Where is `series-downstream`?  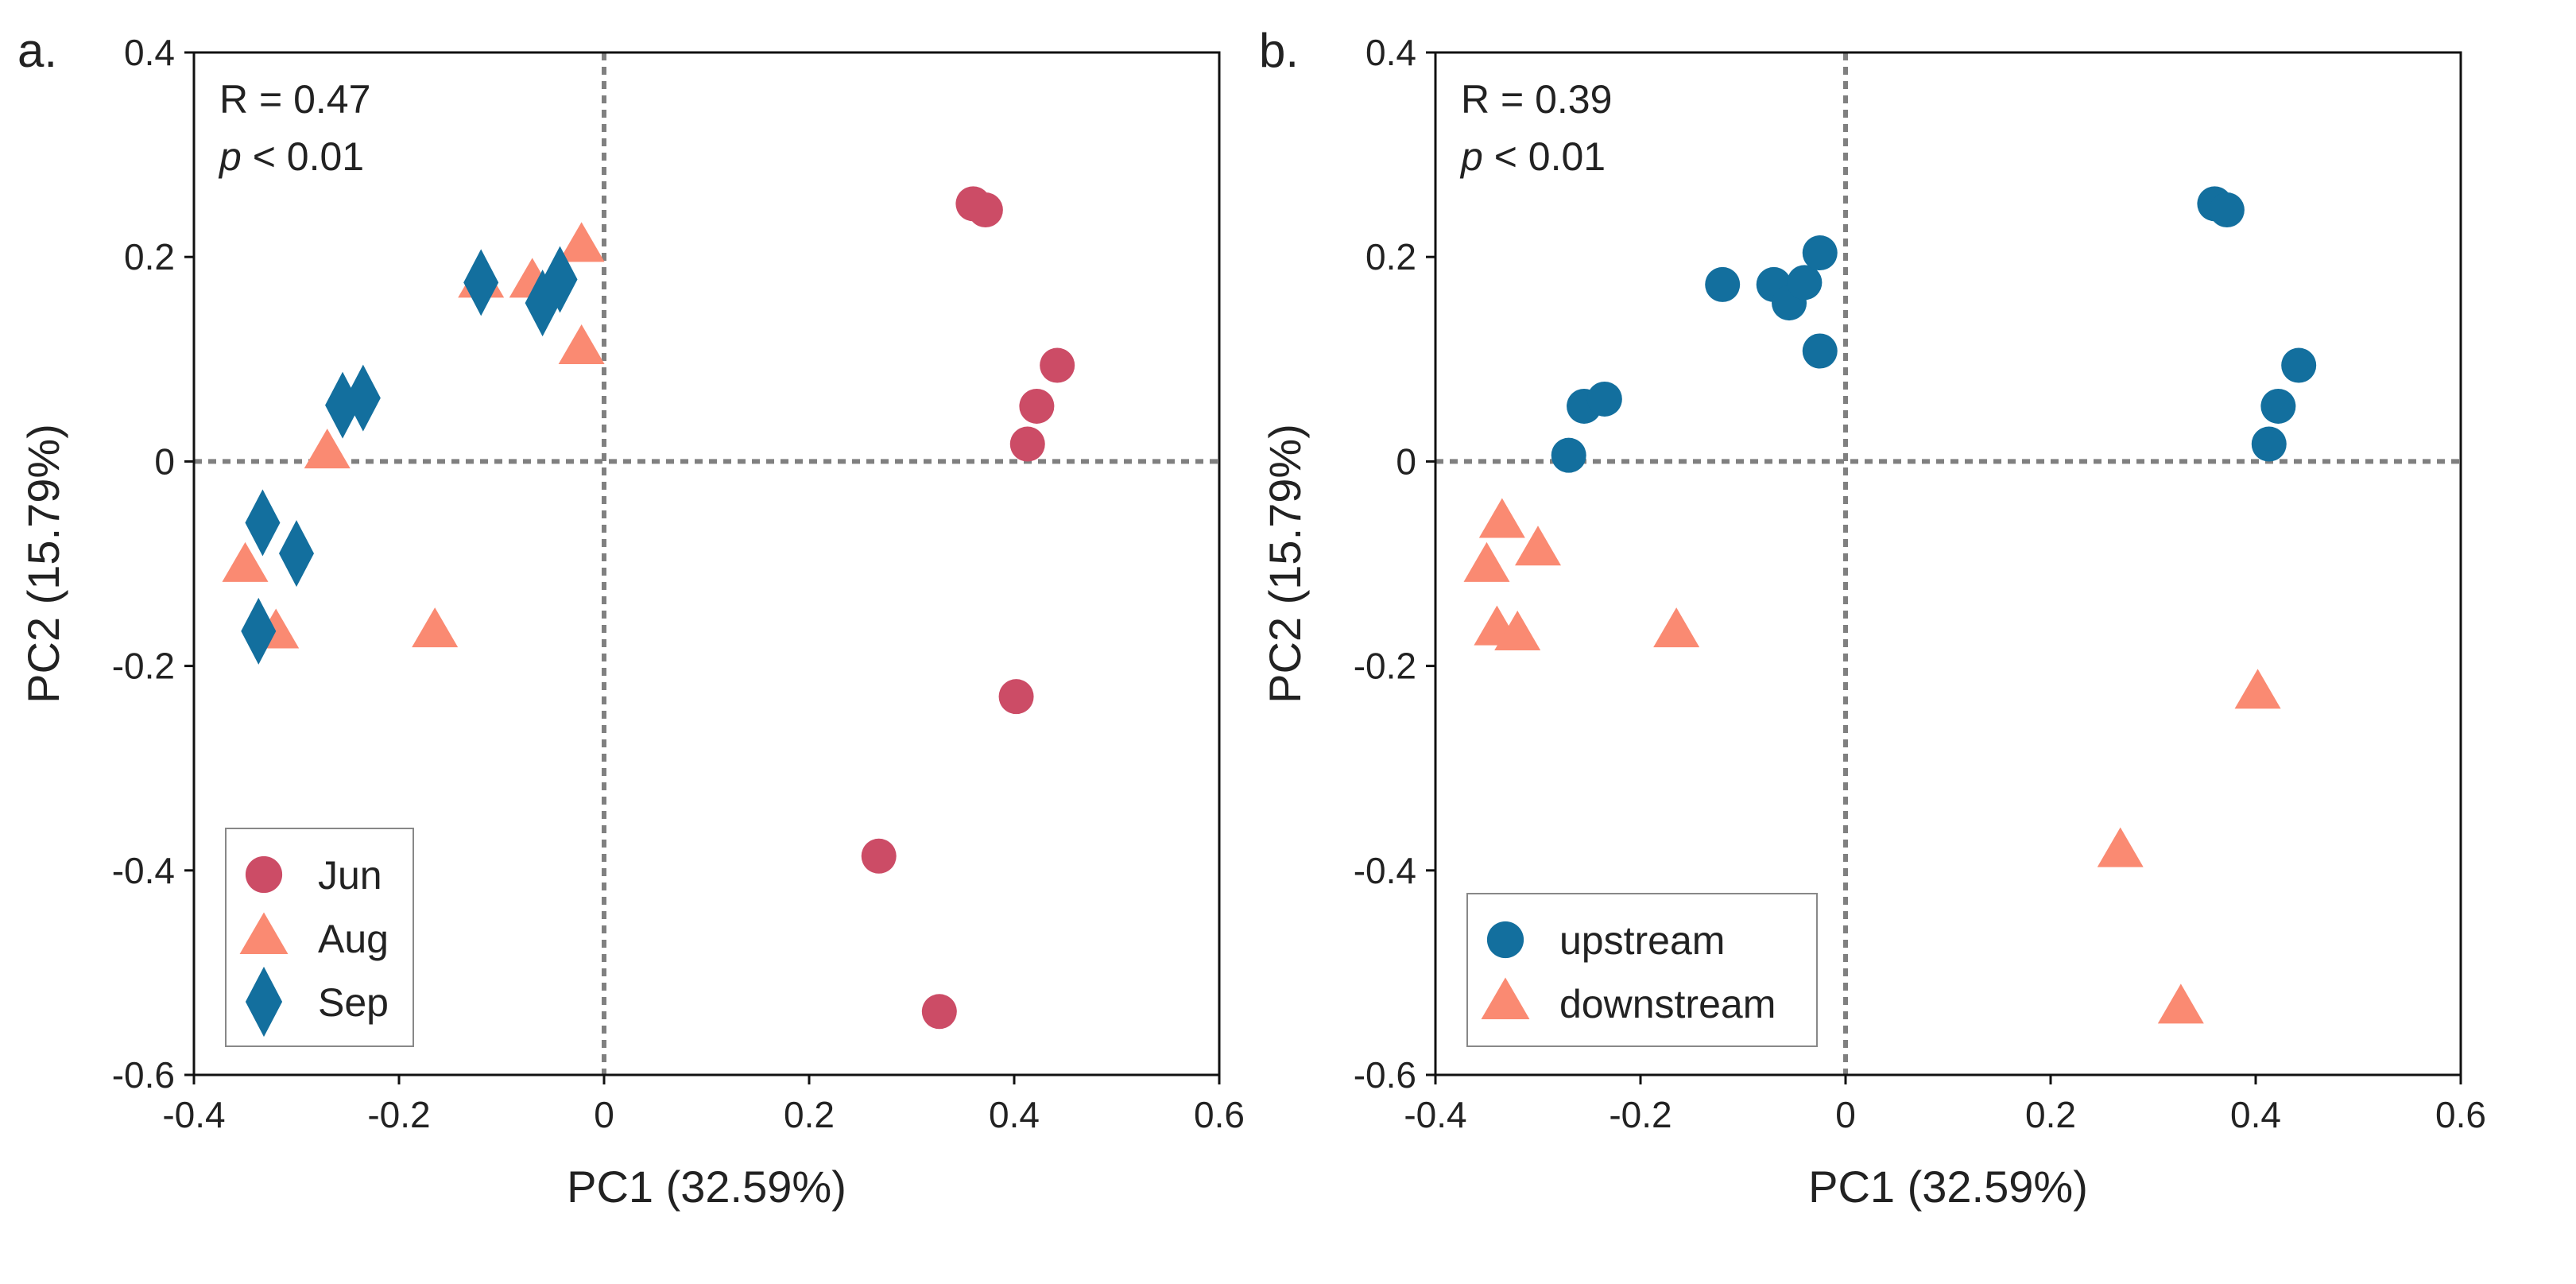
series-downstream is located at coordinates (1872, 761).